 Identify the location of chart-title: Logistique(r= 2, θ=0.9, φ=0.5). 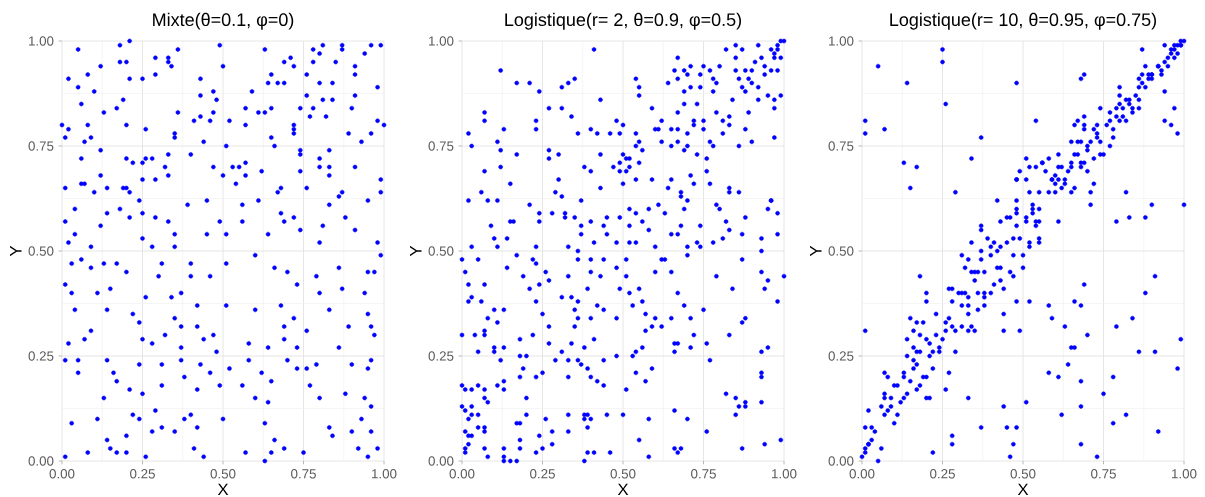
(623, 21).